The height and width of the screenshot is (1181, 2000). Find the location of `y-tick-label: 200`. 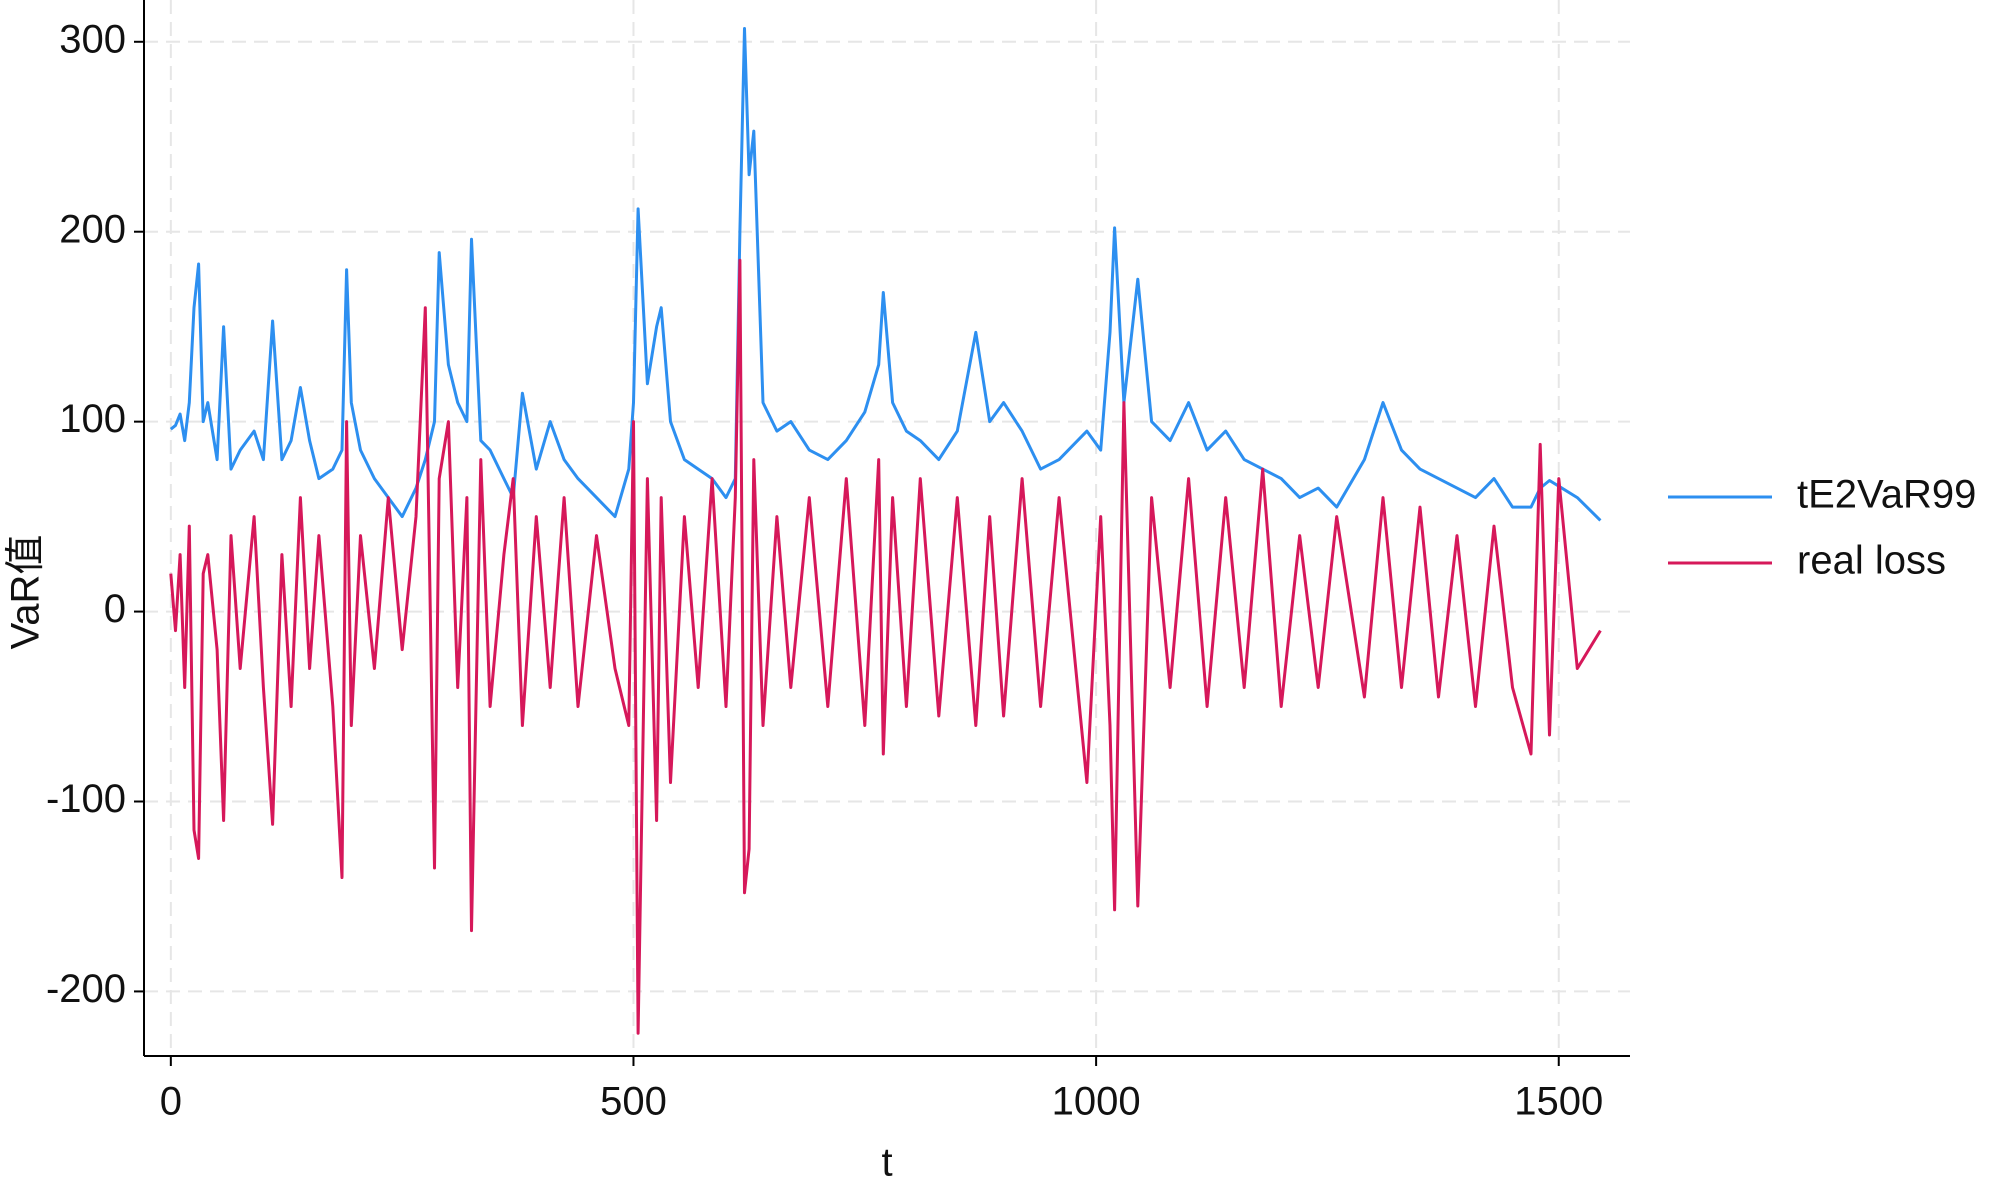

y-tick-label: 200 is located at coordinates (92, 229).